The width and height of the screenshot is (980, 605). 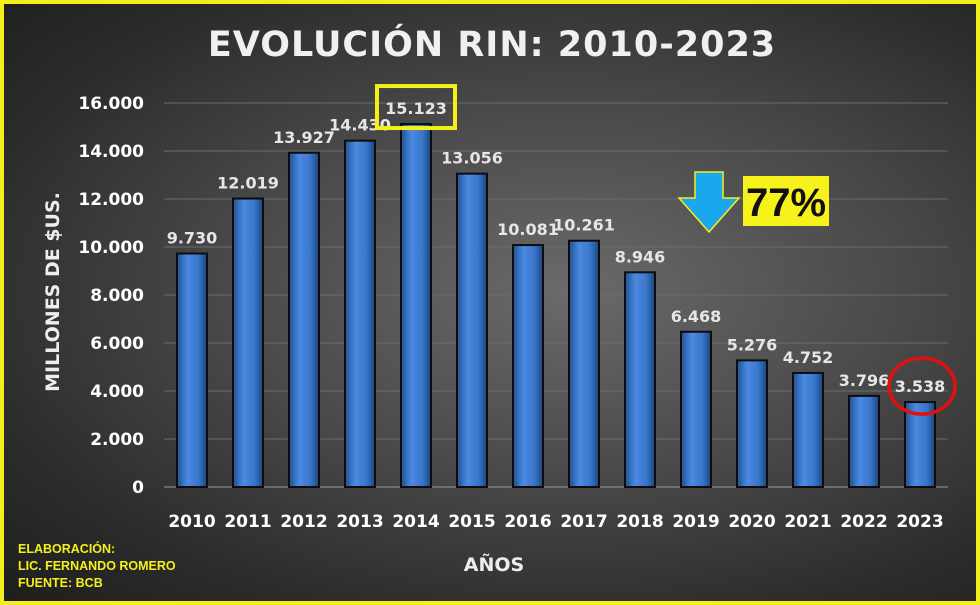 What do you see at coordinates (492, 44) in the screenshot?
I see `chart-title: EVOLUCIÓN RIN: 2010-2023` at bounding box center [492, 44].